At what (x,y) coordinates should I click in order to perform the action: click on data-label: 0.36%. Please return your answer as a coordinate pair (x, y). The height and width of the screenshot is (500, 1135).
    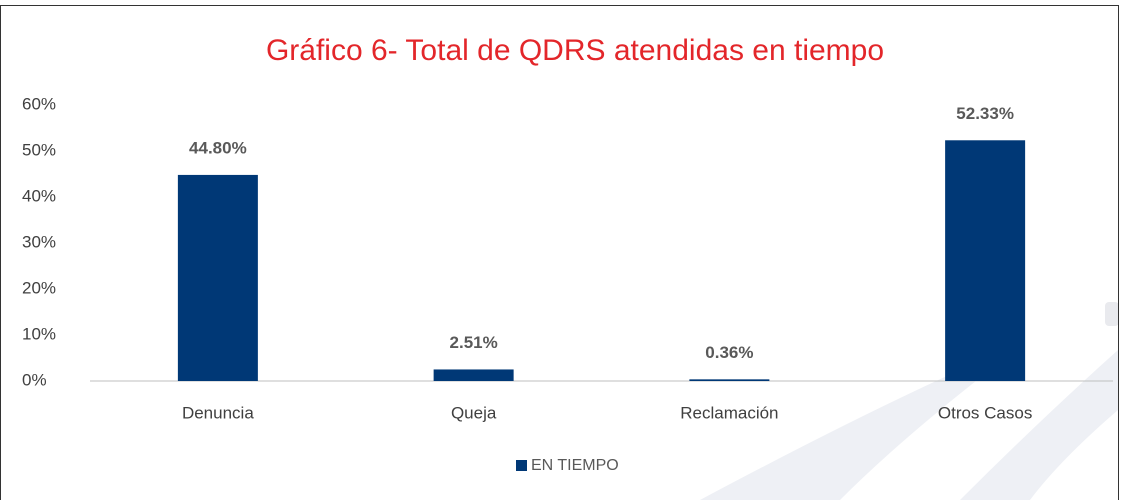
    Looking at the image, I should click on (729, 352).